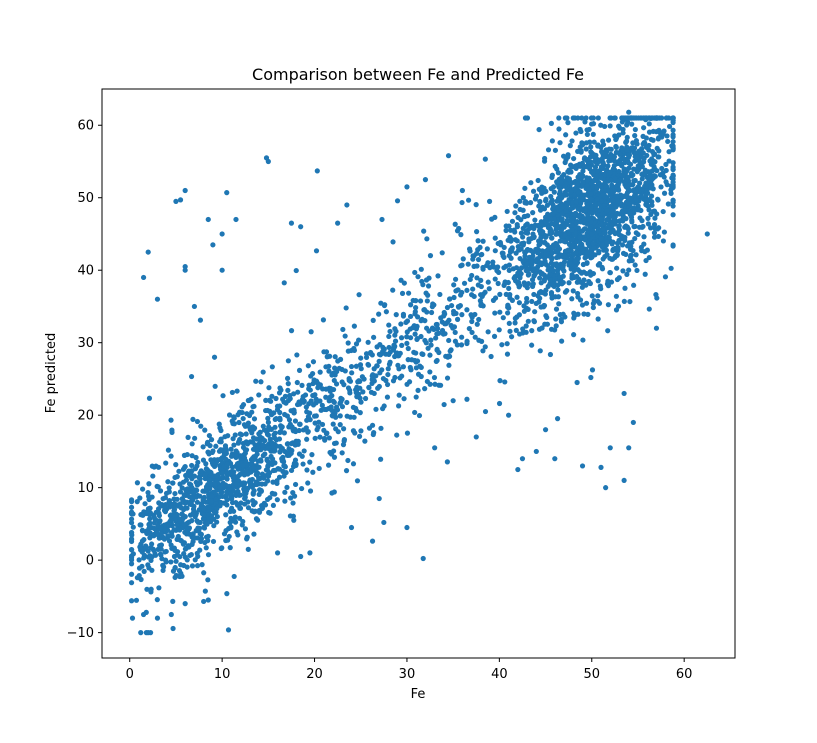  I want to click on x-tick-label: 0, so click(130, 674).